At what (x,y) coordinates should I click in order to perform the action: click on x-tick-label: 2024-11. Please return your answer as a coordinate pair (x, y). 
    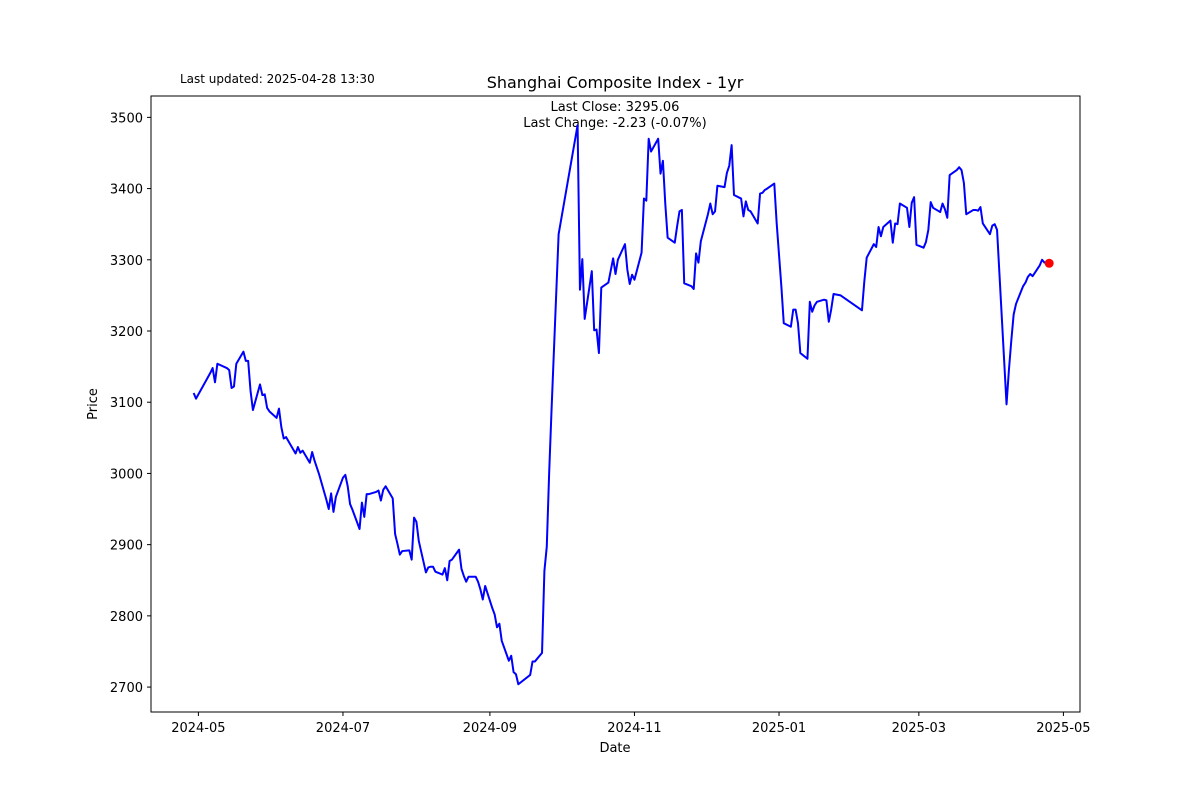
    Looking at the image, I should click on (634, 728).